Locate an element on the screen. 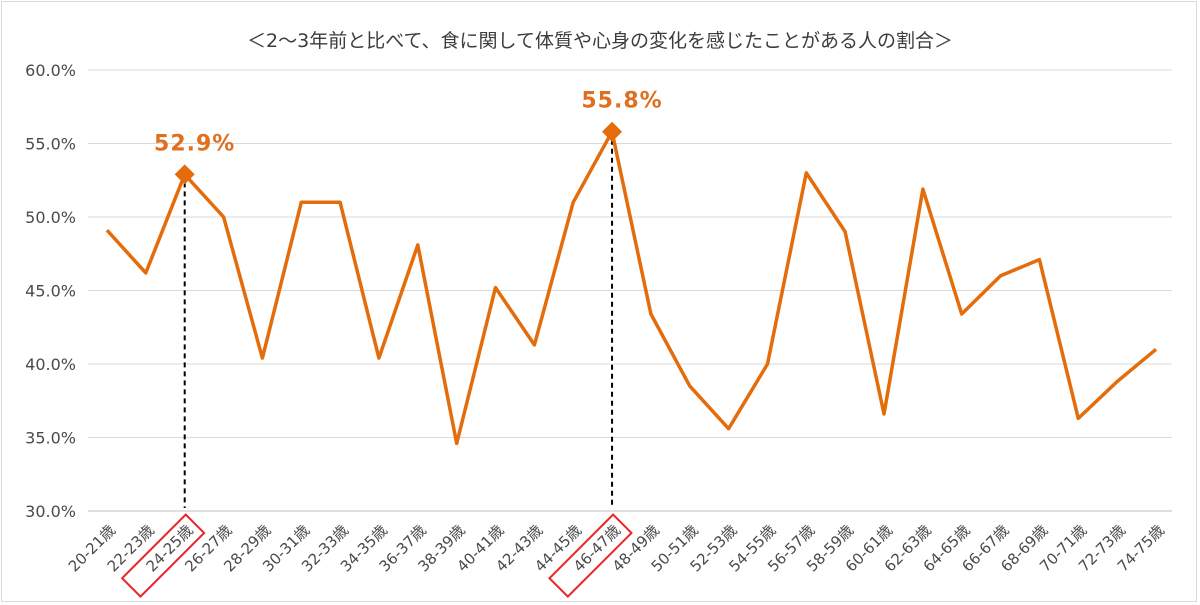  highlight-label: 55.8% is located at coordinates (621, 101).